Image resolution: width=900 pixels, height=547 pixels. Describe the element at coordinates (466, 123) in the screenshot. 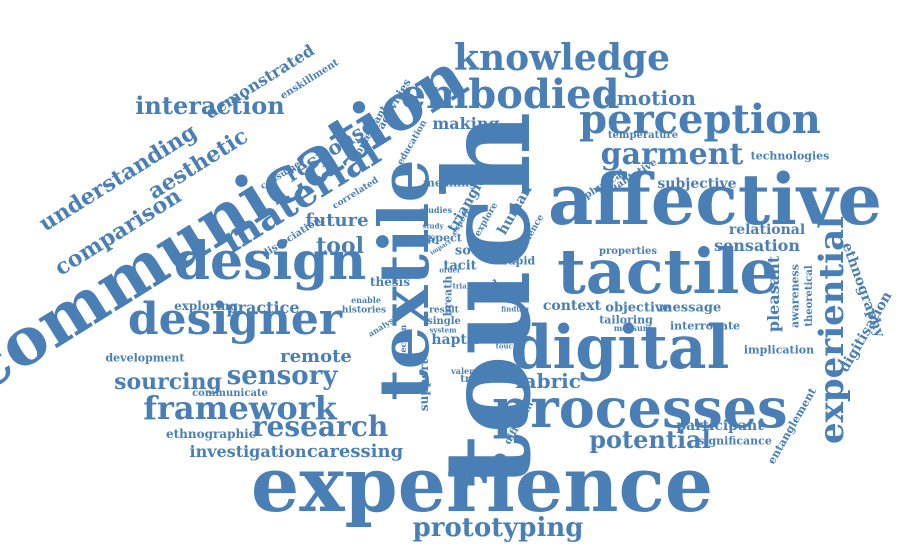

I see `word-making: making` at that location.